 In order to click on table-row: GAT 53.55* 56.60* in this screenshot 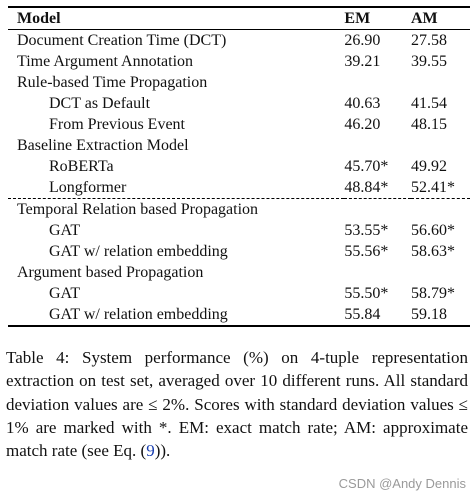, I will do `click(239, 230)`.